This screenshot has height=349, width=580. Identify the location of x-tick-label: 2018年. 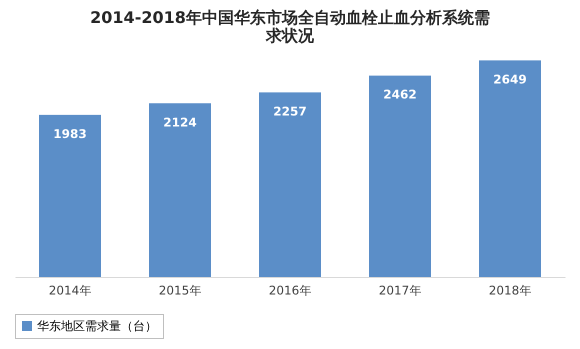
(510, 291).